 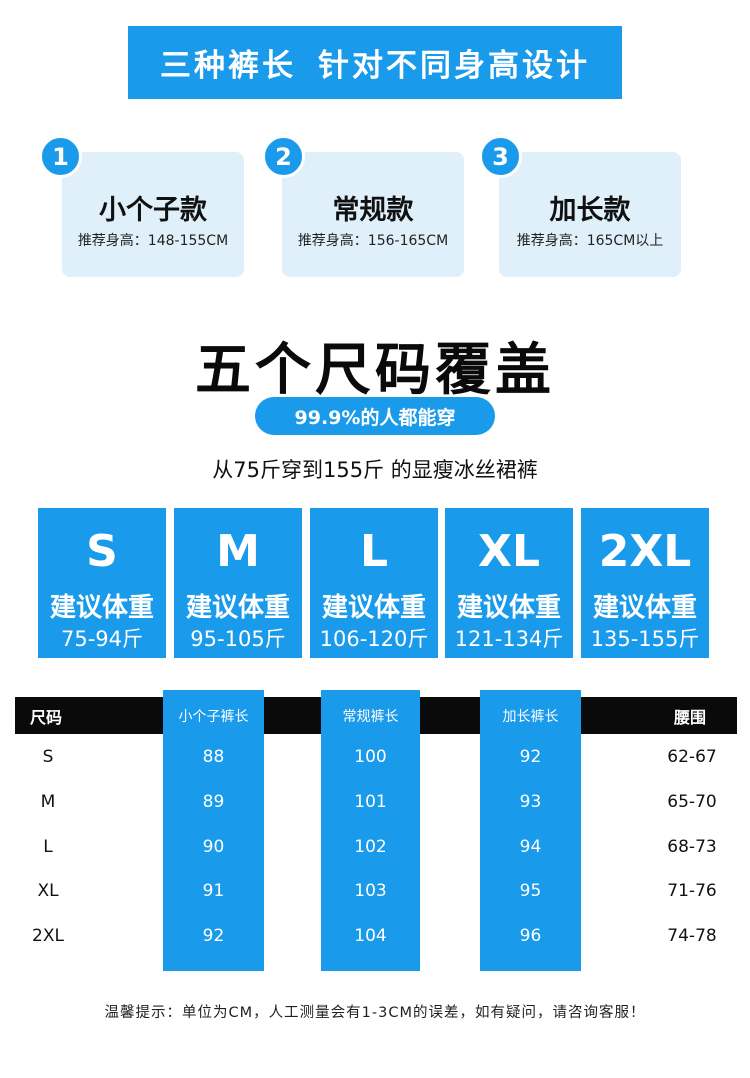 I want to click on cell-regular-length: 104, so click(x=370, y=936).